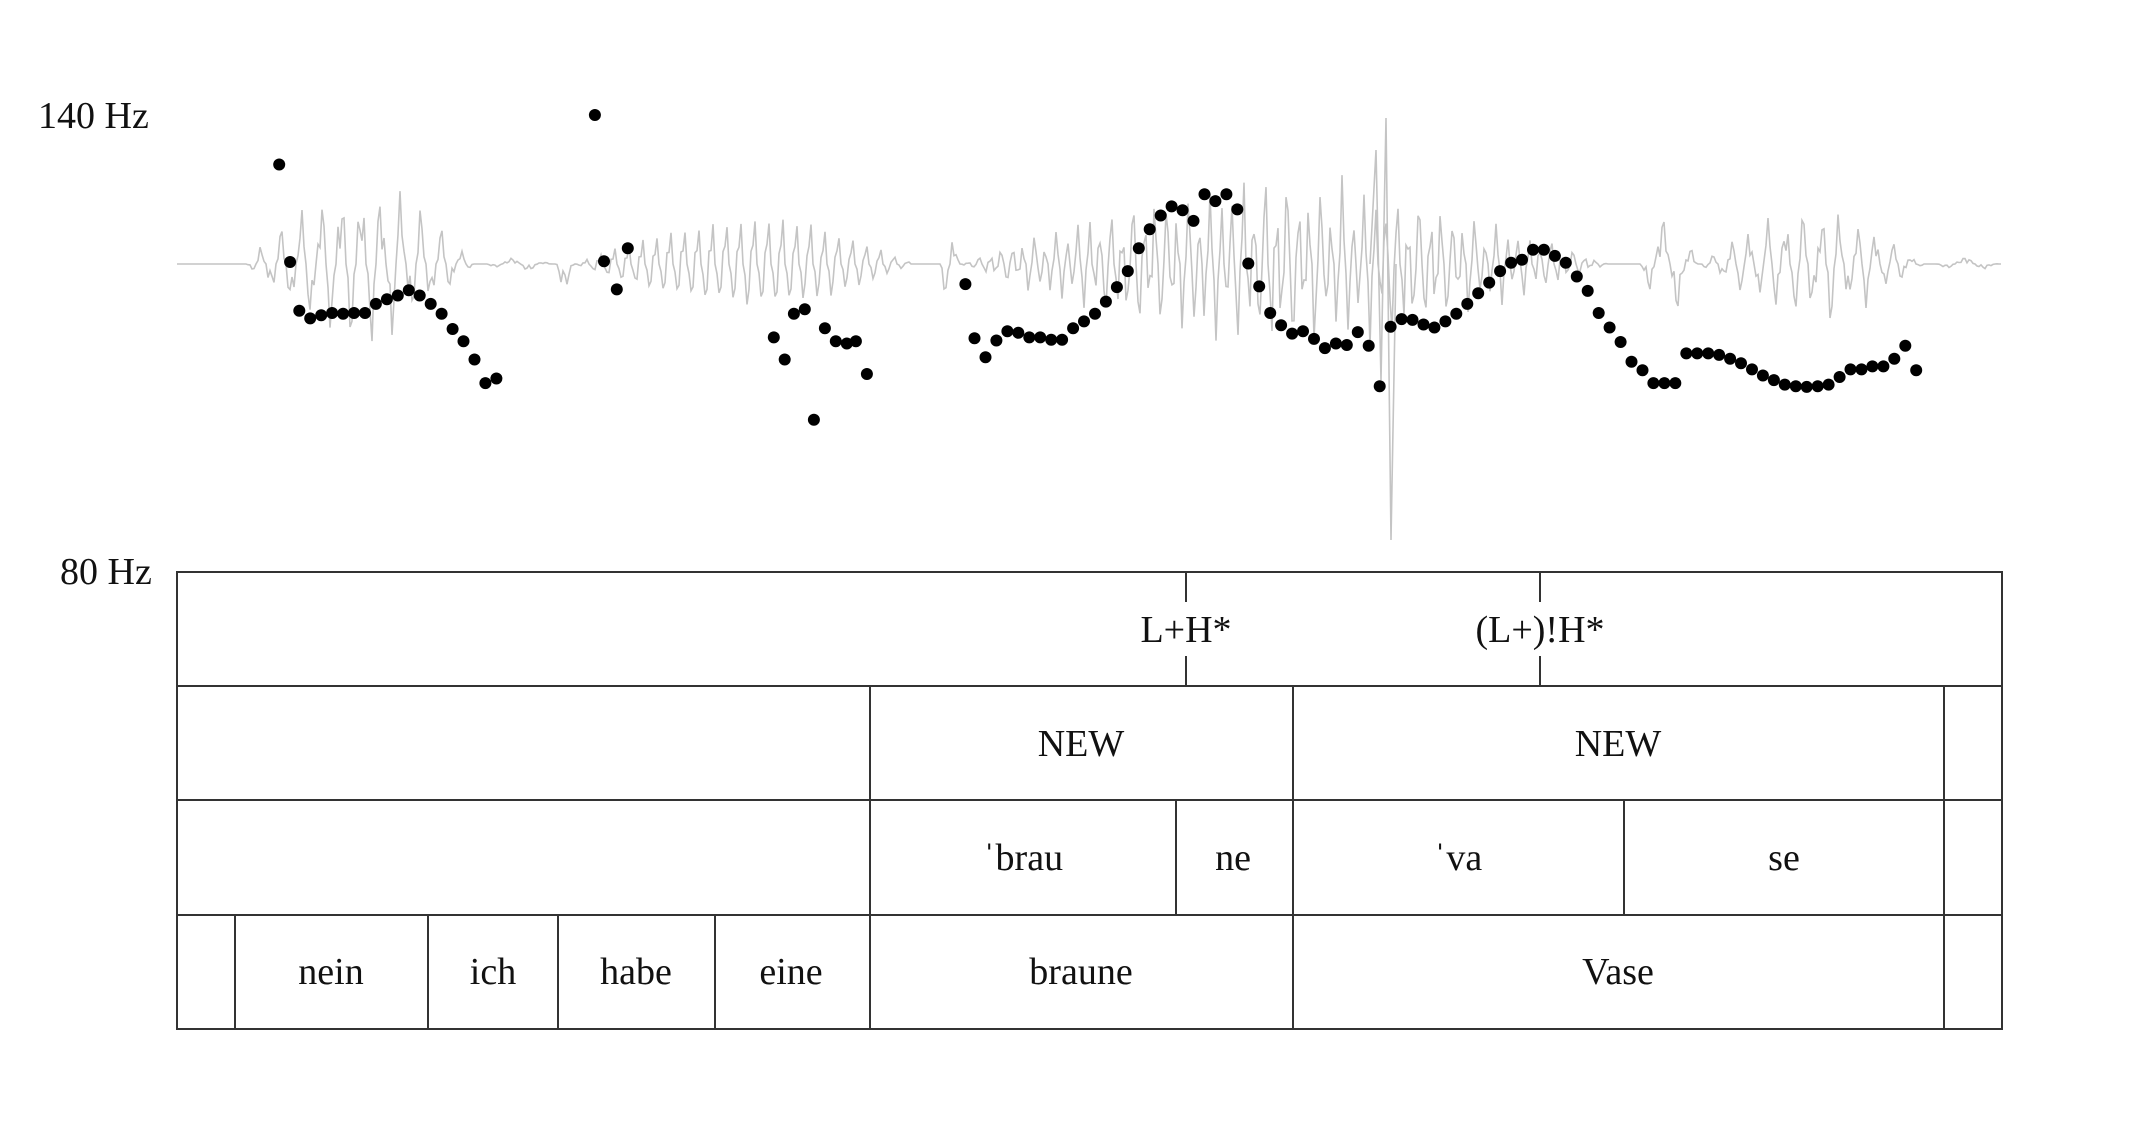 This screenshot has height=1133, width=2150. I want to click on word-label: habe, so click(636, 972).